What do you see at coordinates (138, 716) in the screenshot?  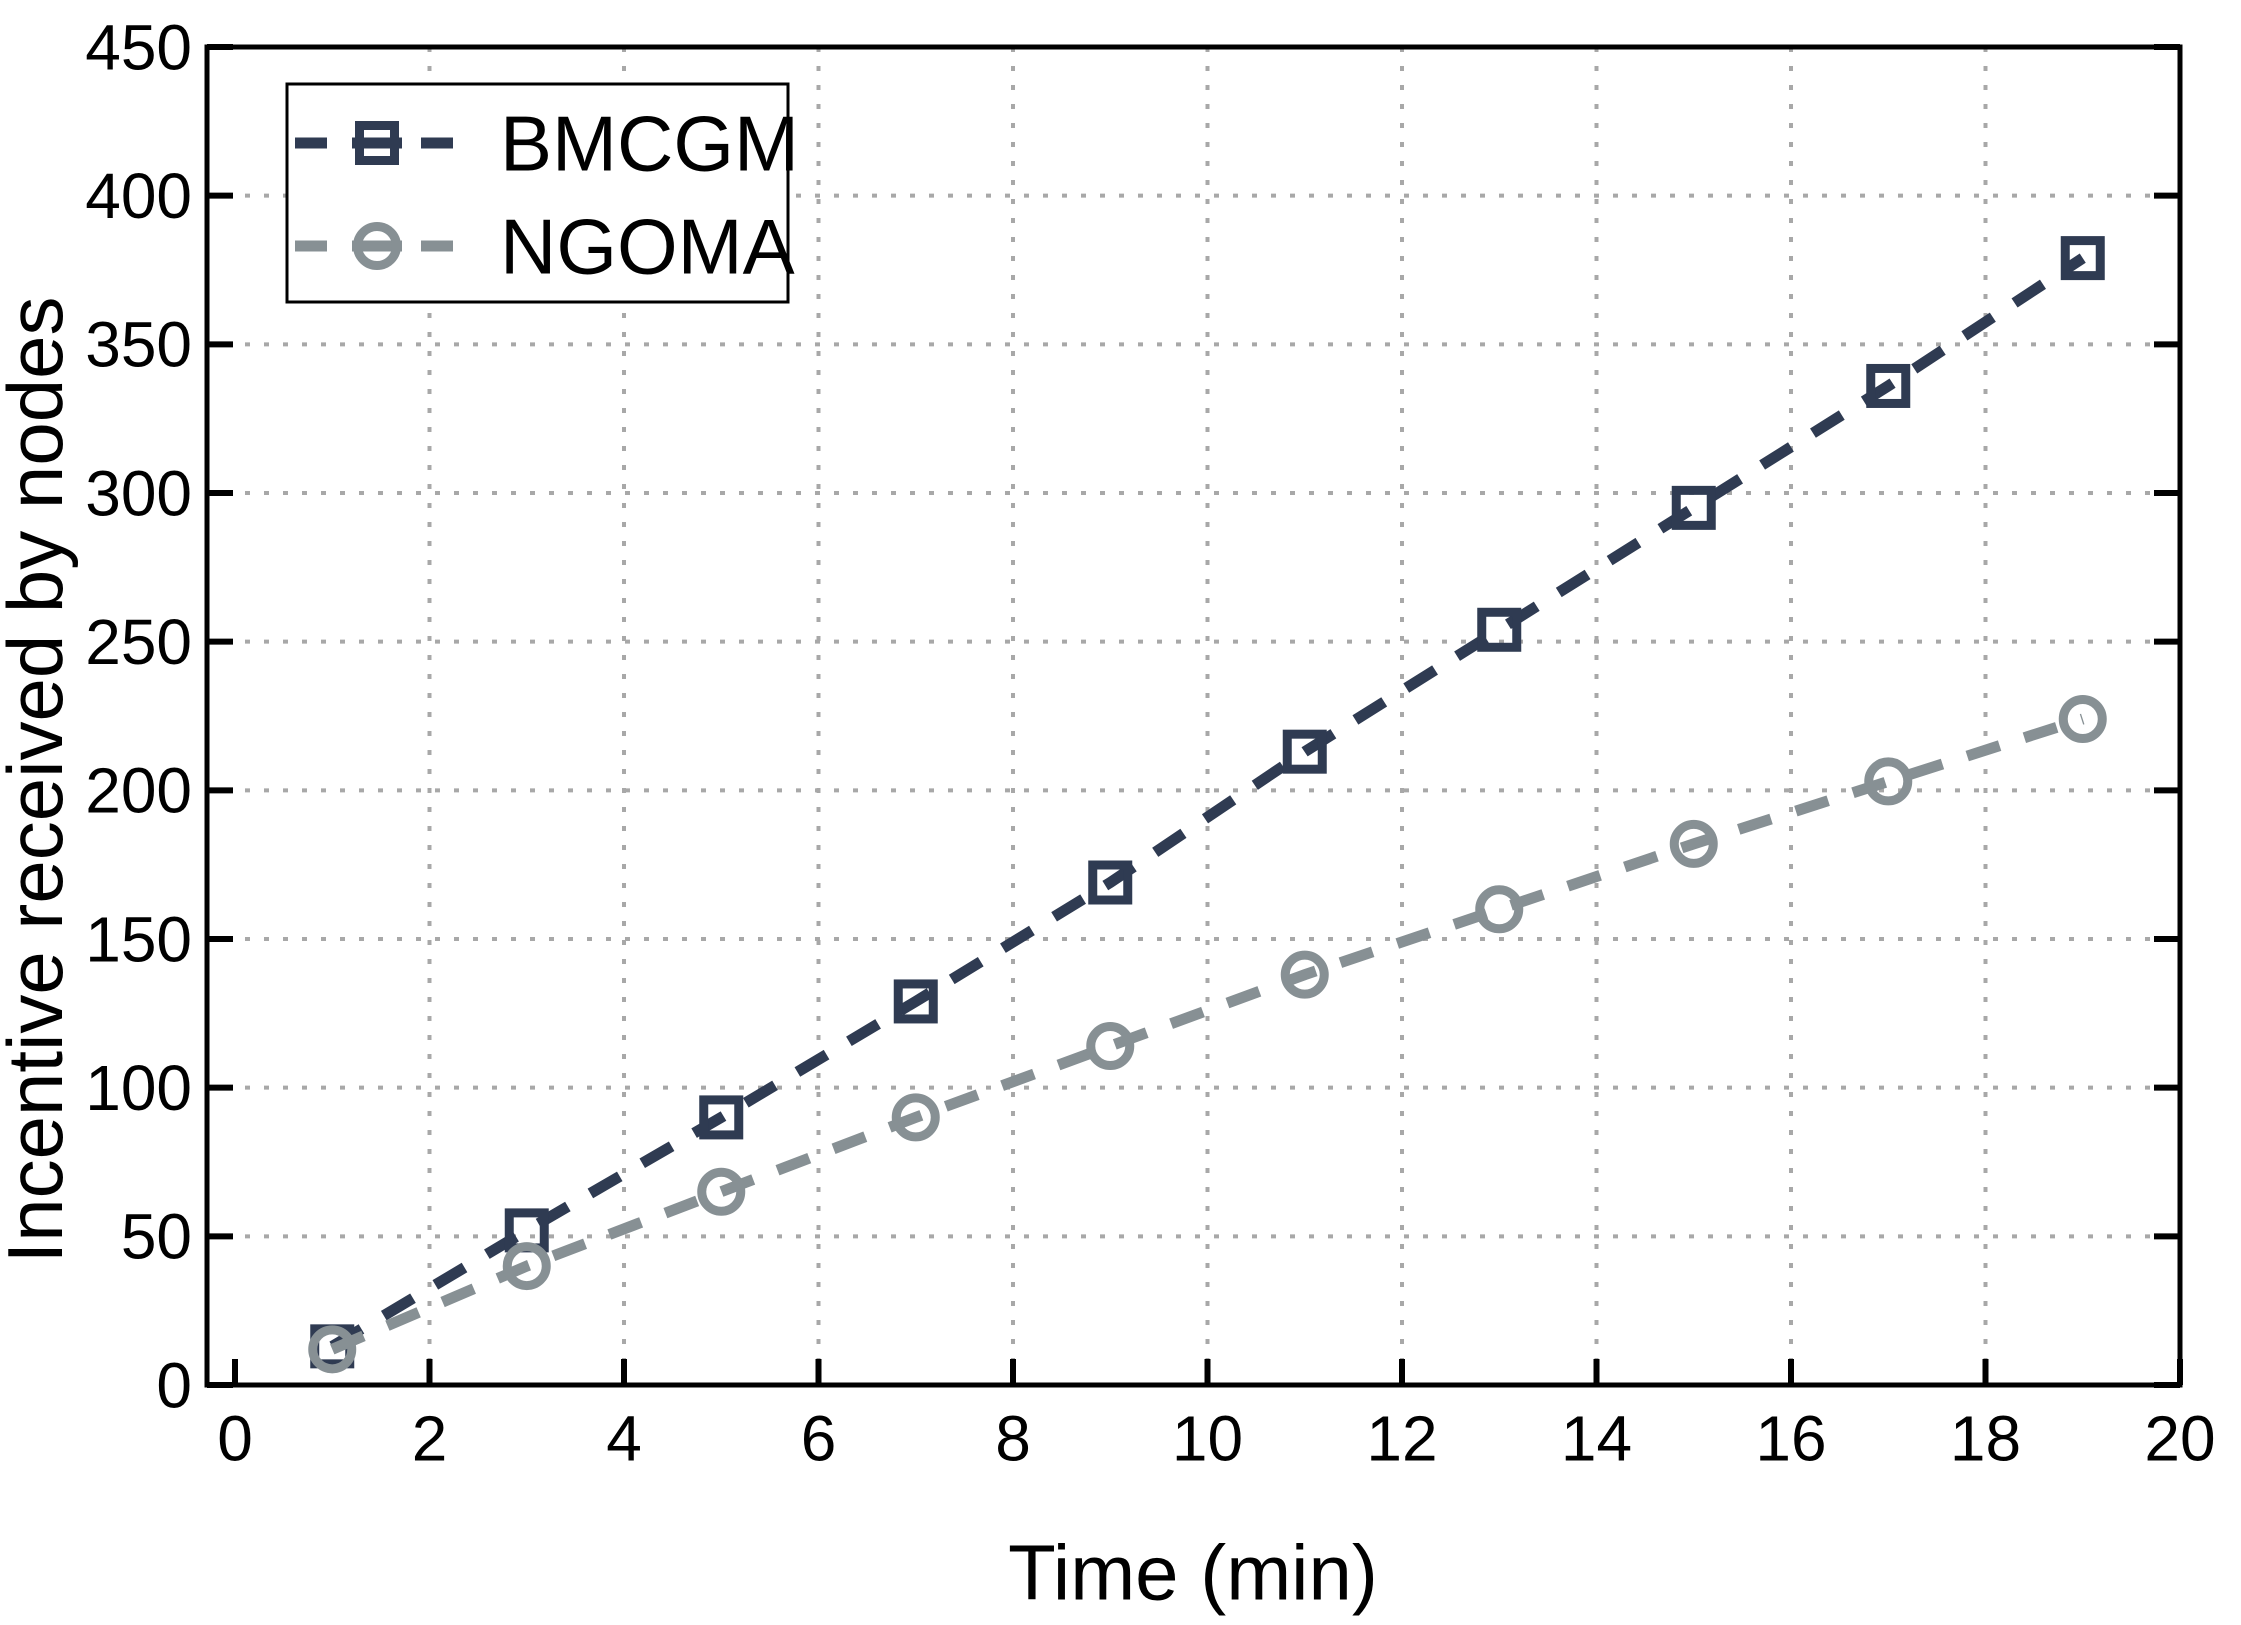 I see `y-tick-labels: 0 50 100 150 200 250 300 350 400 450` at bounding box center [138, 716].